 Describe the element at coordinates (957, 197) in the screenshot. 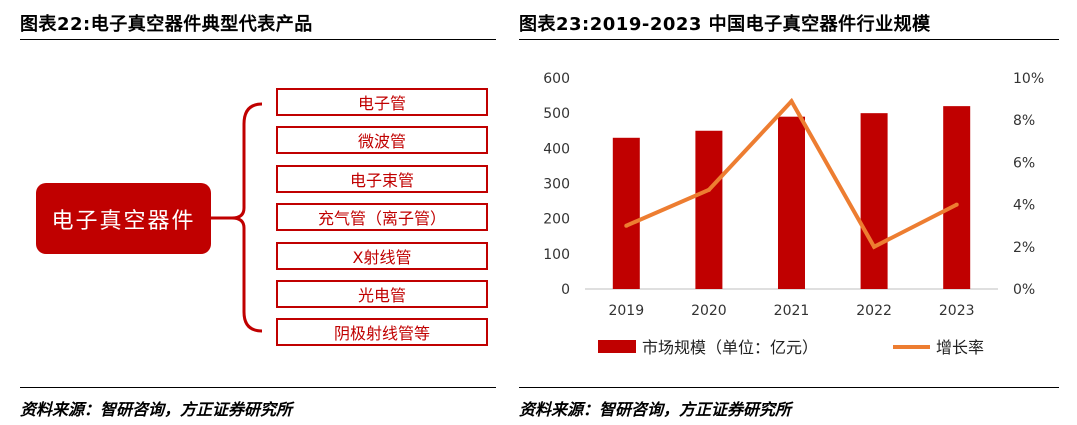

I see `bar-2023` at that location.